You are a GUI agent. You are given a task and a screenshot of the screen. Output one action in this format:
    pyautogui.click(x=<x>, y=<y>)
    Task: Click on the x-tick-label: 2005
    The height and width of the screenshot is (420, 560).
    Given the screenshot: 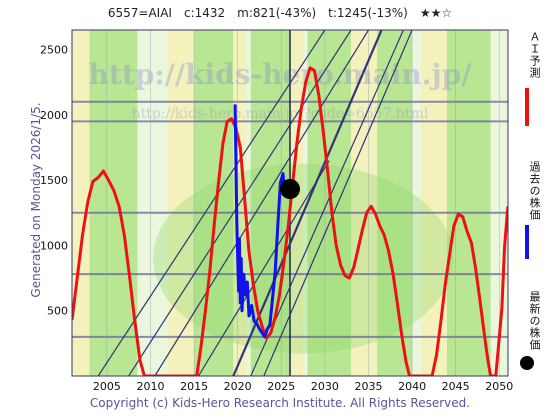 What is the action you would take?
    pyautogui.click(x=107, y=386)
    